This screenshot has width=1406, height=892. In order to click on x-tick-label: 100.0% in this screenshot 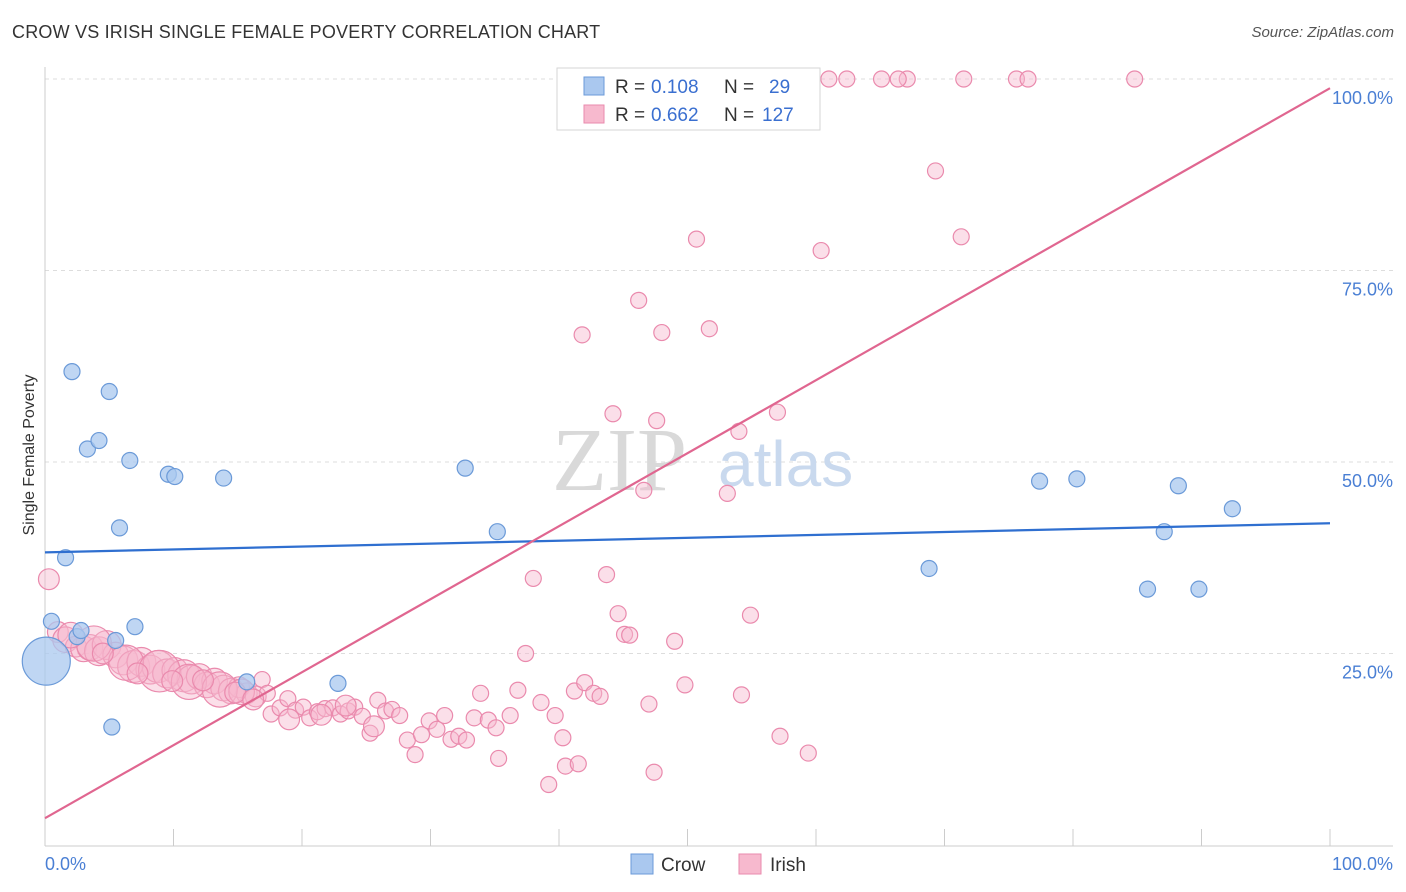, I will do `click(1362, 864)`.